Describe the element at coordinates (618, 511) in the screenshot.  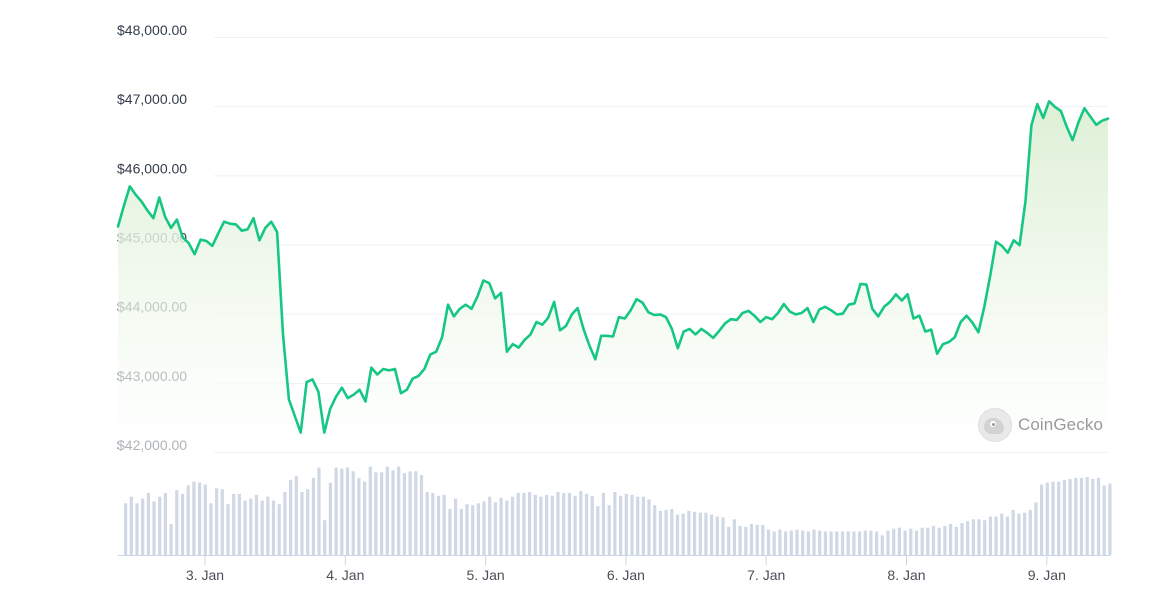
I see `volume-bars` at that location.